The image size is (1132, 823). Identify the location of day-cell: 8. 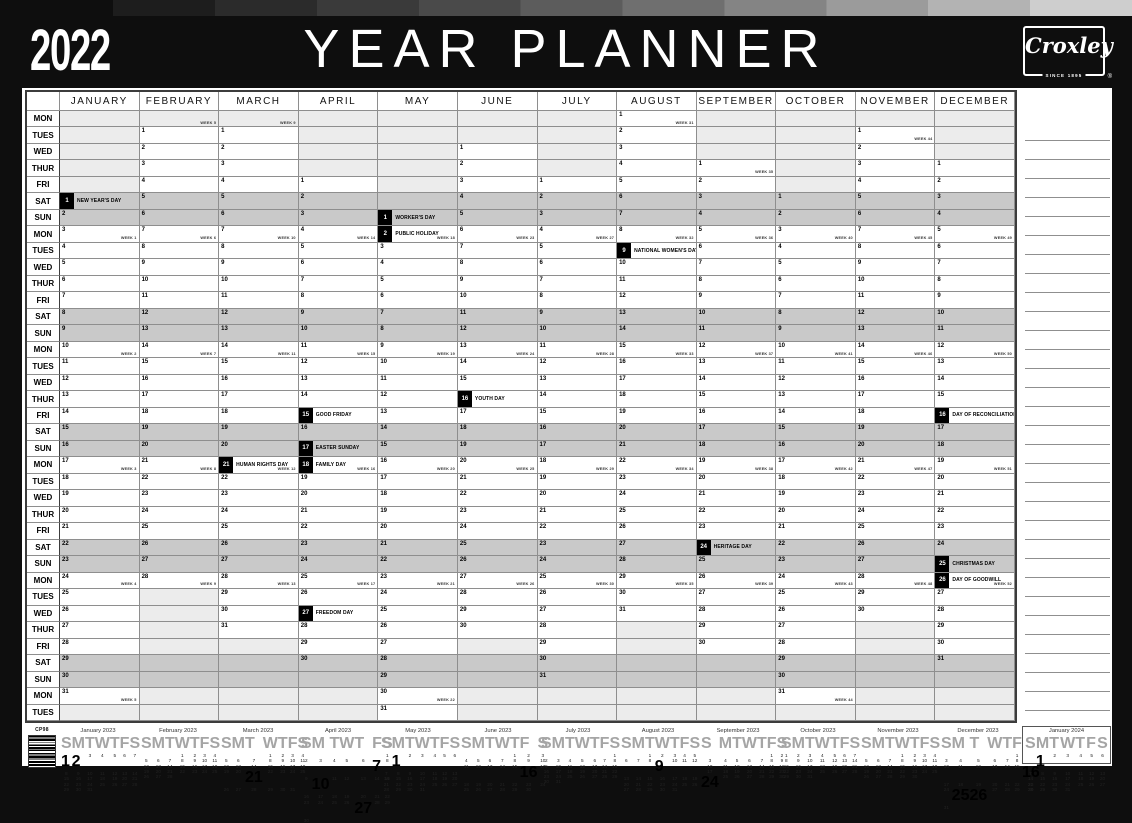
(816, 317).